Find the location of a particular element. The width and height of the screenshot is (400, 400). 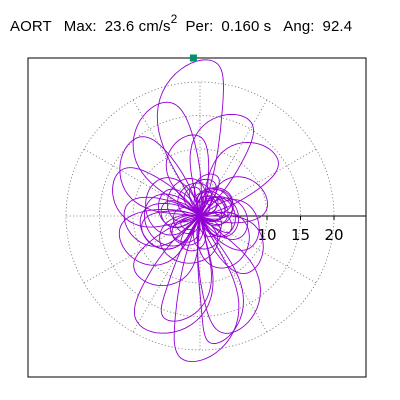

max-unit-exponent: 2 is located at coordinates (174, 19).